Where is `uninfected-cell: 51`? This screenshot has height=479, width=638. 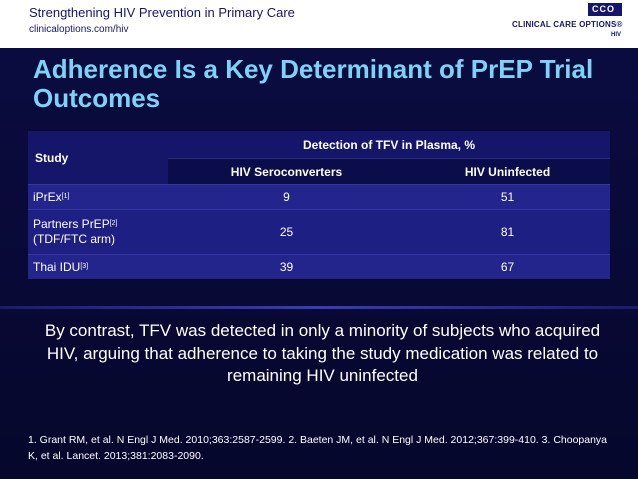 uninfected-cell: 51 is located at coordinates (507, 197).